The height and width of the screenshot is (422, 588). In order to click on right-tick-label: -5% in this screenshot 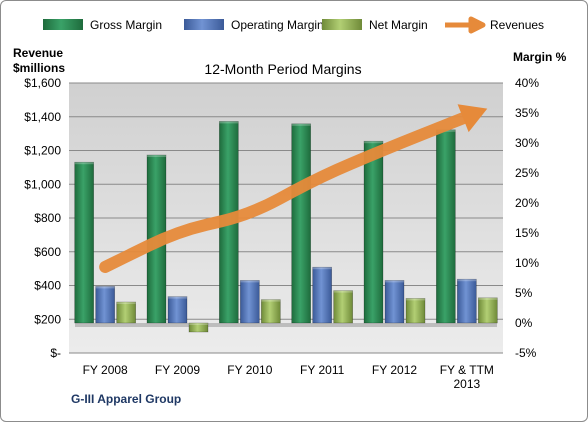, I will do `click(526, 353)`.